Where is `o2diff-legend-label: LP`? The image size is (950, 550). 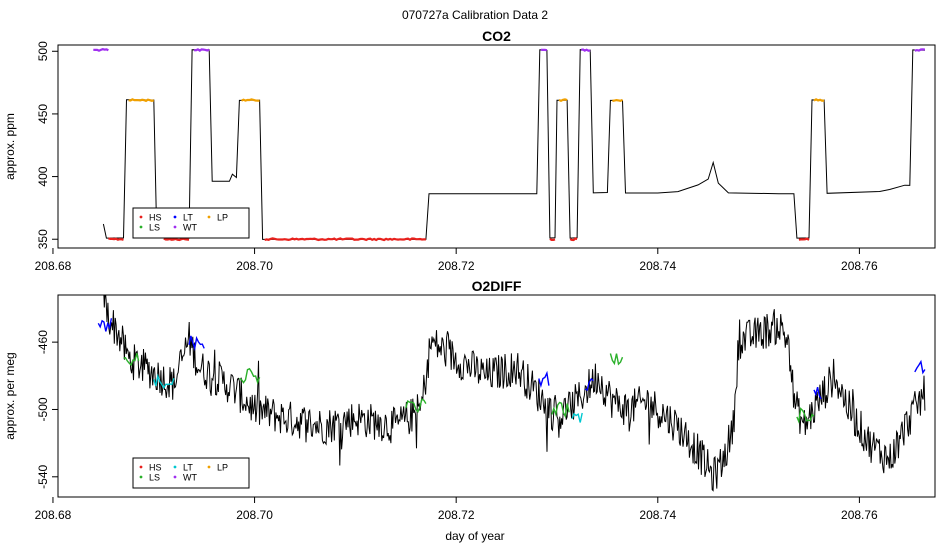
o2diff-legend-label: LP is located at coordinates (222, 468).